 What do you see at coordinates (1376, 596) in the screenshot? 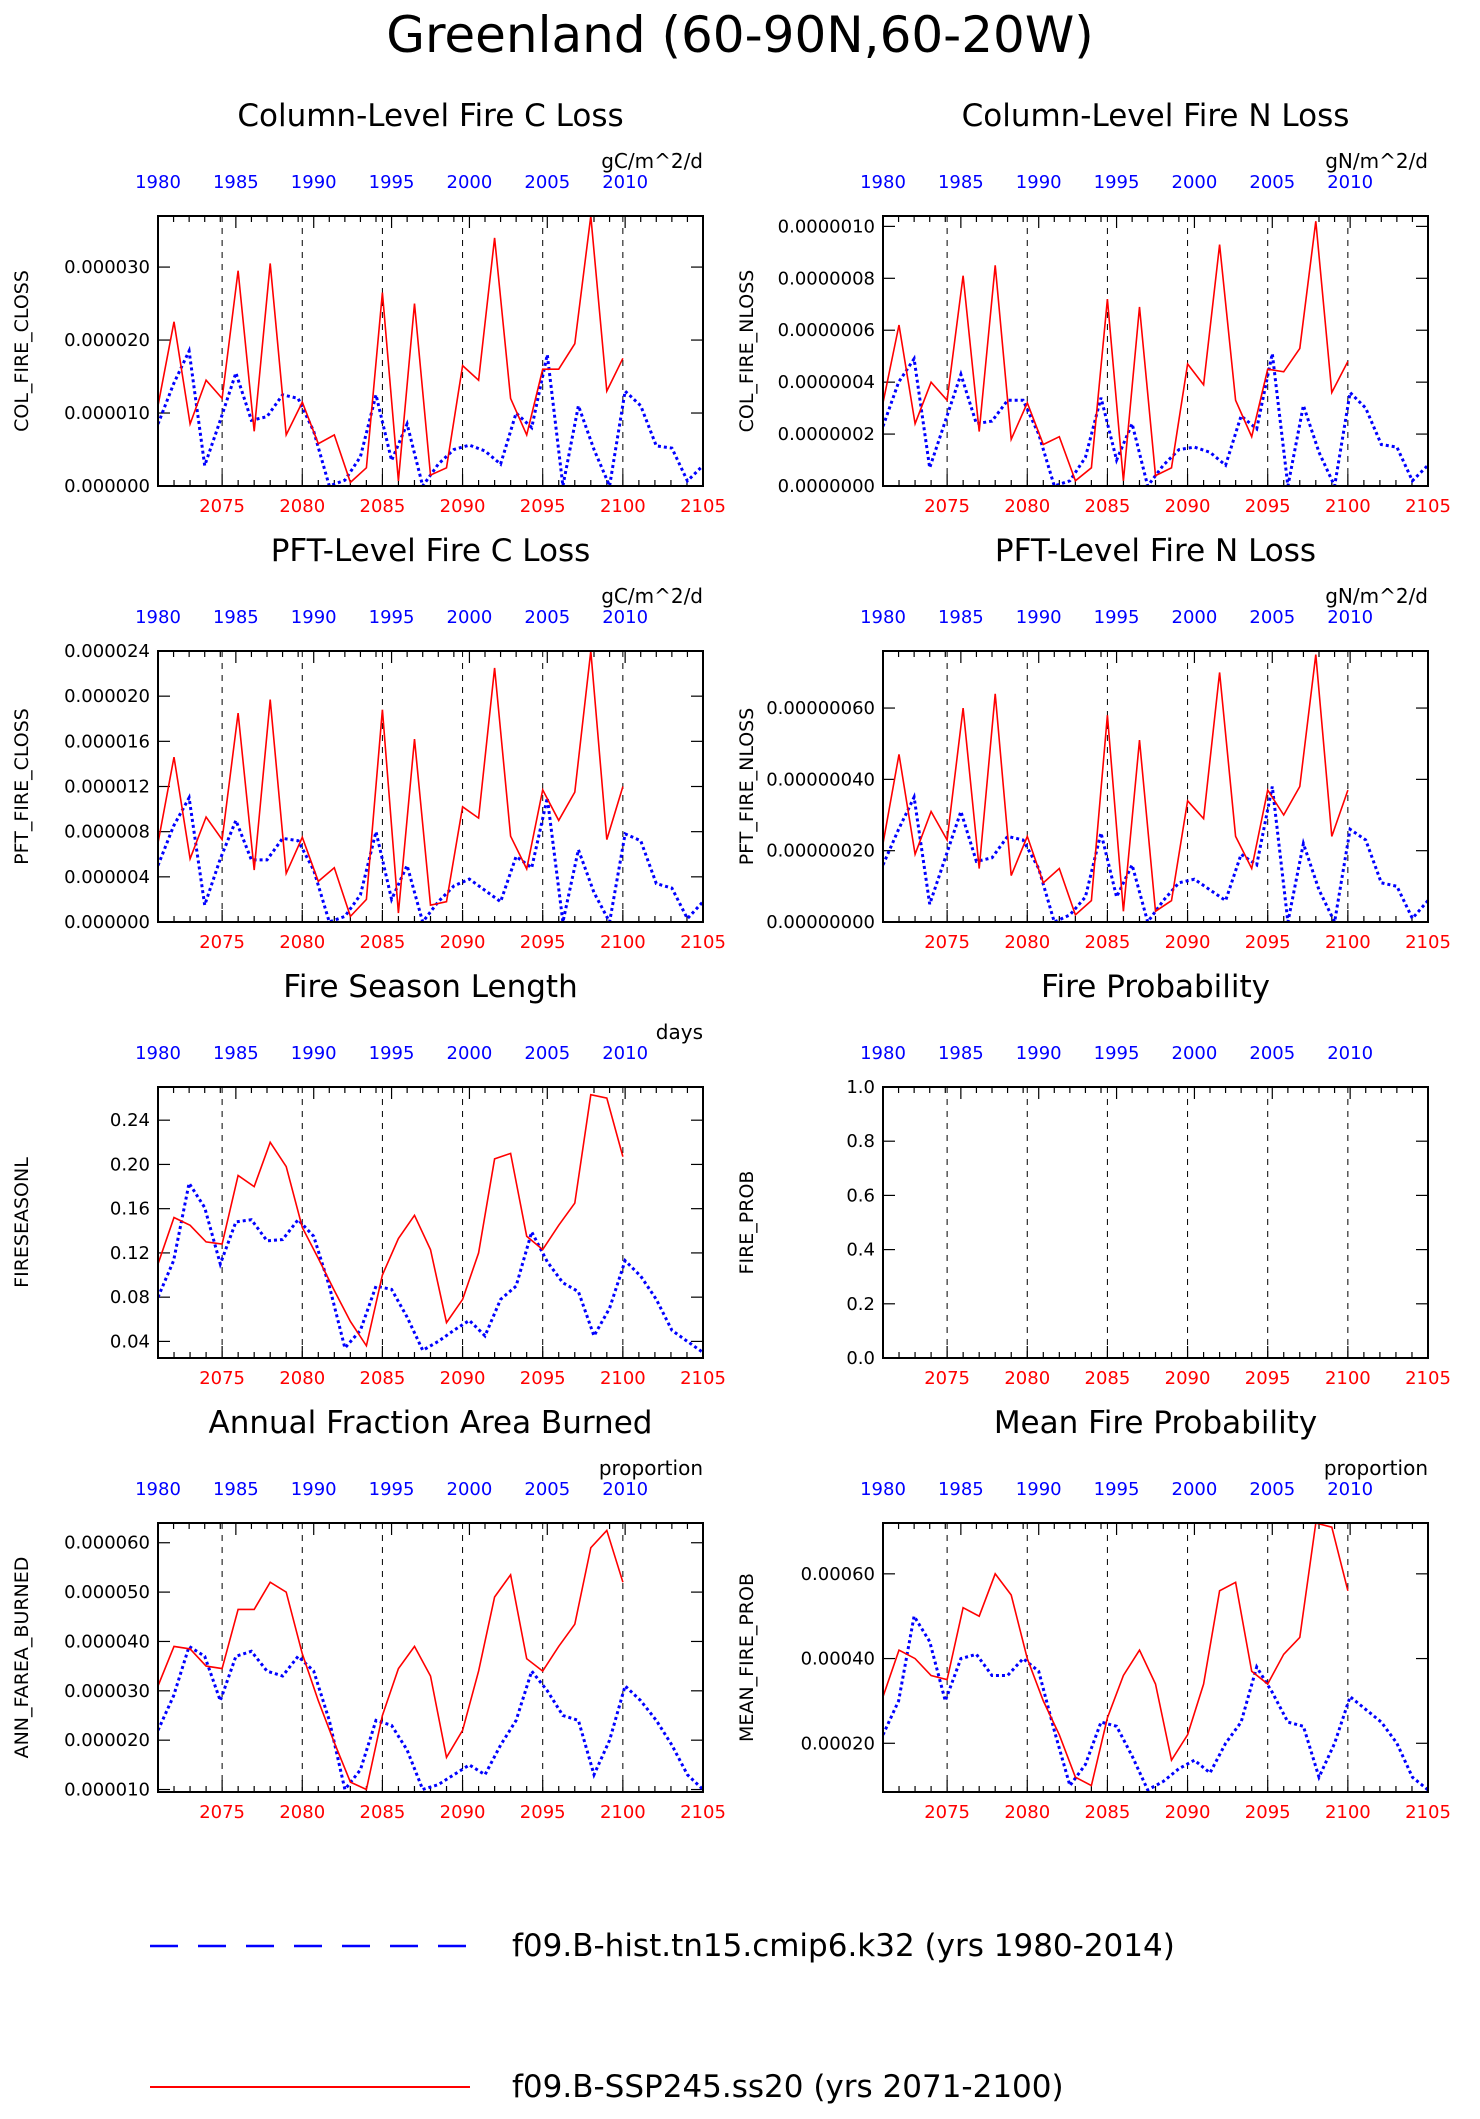
I see `units-label: gN/m^2/d` at bounding box center [1376, 596].